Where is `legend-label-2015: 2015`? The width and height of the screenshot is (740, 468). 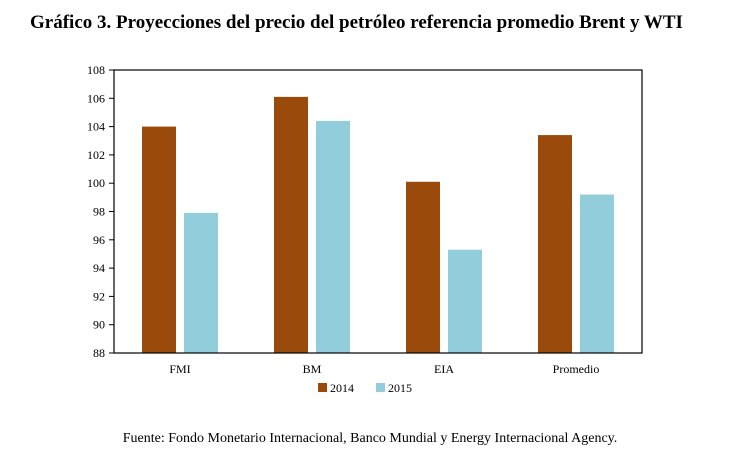 legend-label-2015: 2015 is located at coordinates (400, 388).